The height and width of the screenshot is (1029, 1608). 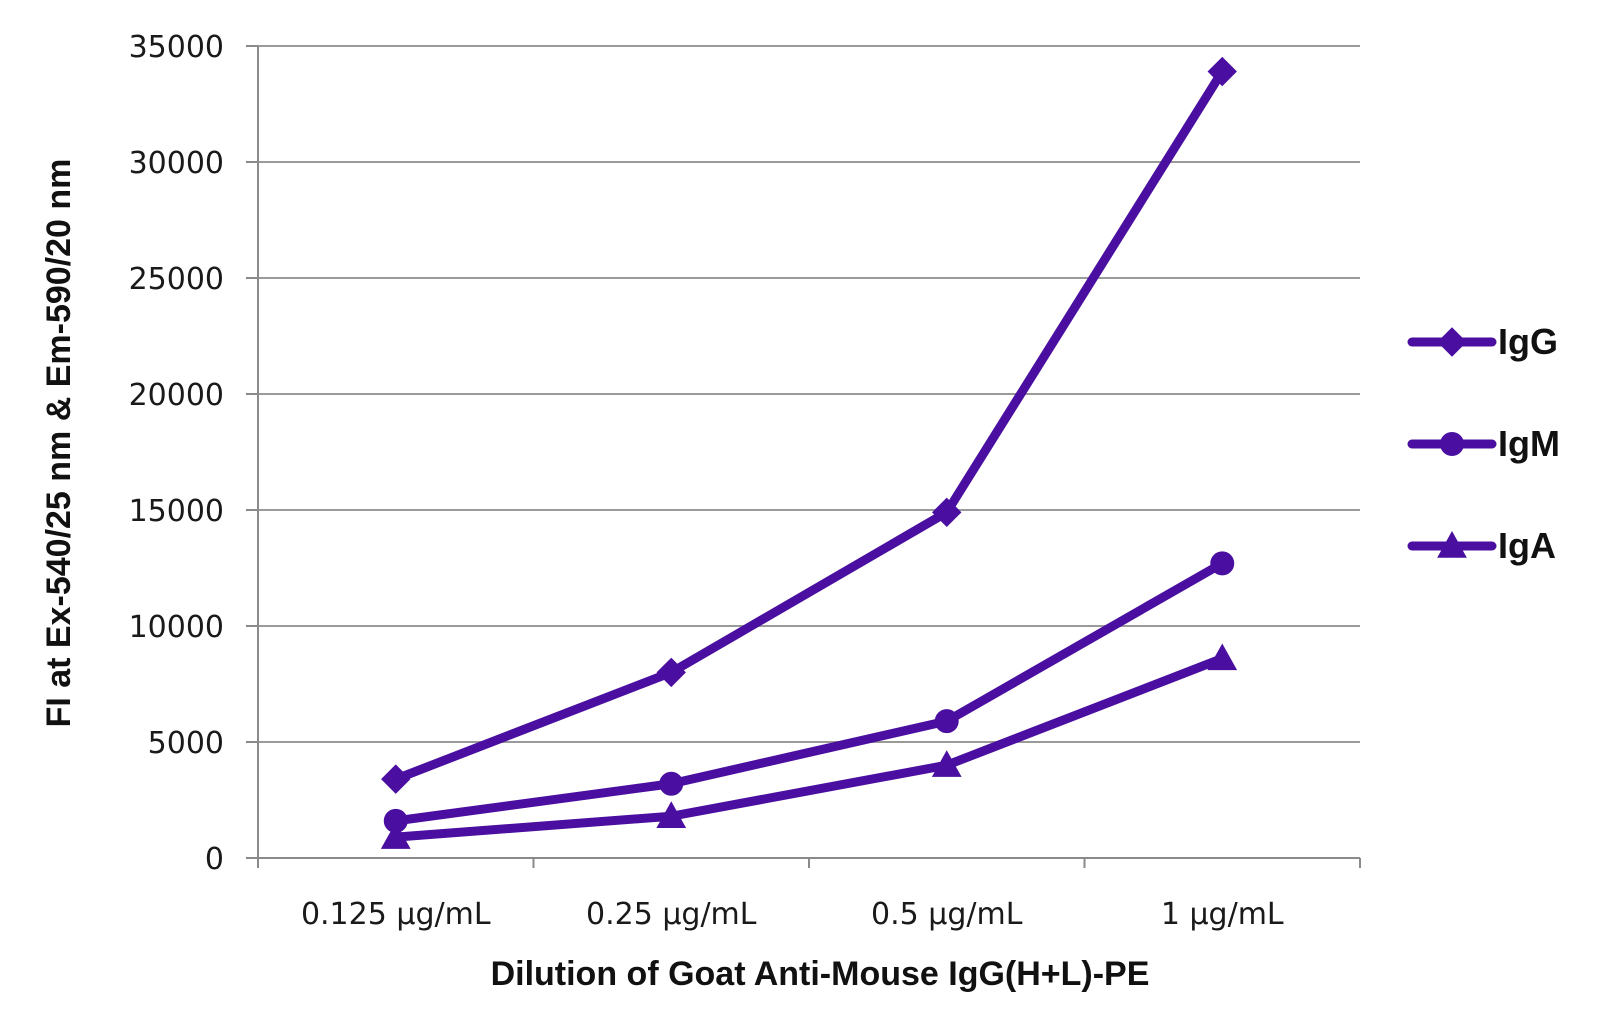 I want to click on legend-item-iga: IgA, so click(x=1481, y=545).